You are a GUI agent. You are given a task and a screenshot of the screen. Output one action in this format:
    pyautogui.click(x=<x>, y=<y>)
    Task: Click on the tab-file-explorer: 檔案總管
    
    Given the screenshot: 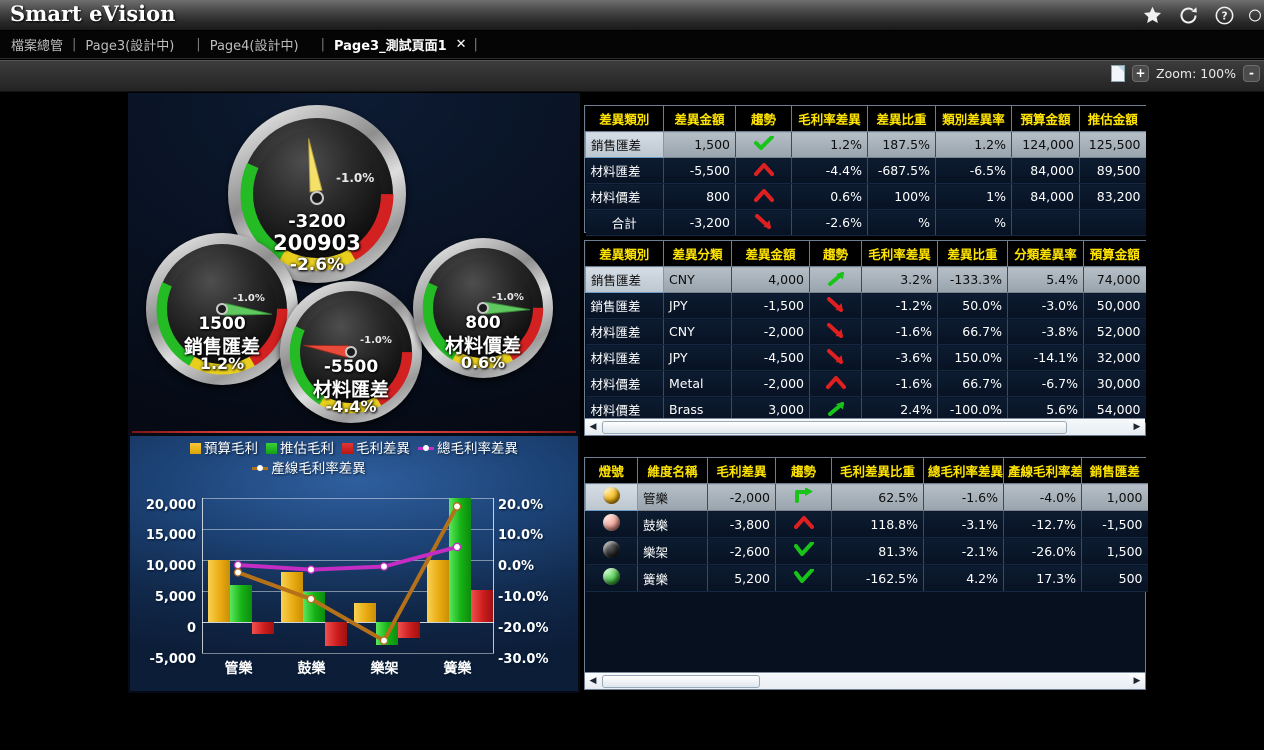 What is the action you would take?
    pyautogui.click(x=37, y=46)
    